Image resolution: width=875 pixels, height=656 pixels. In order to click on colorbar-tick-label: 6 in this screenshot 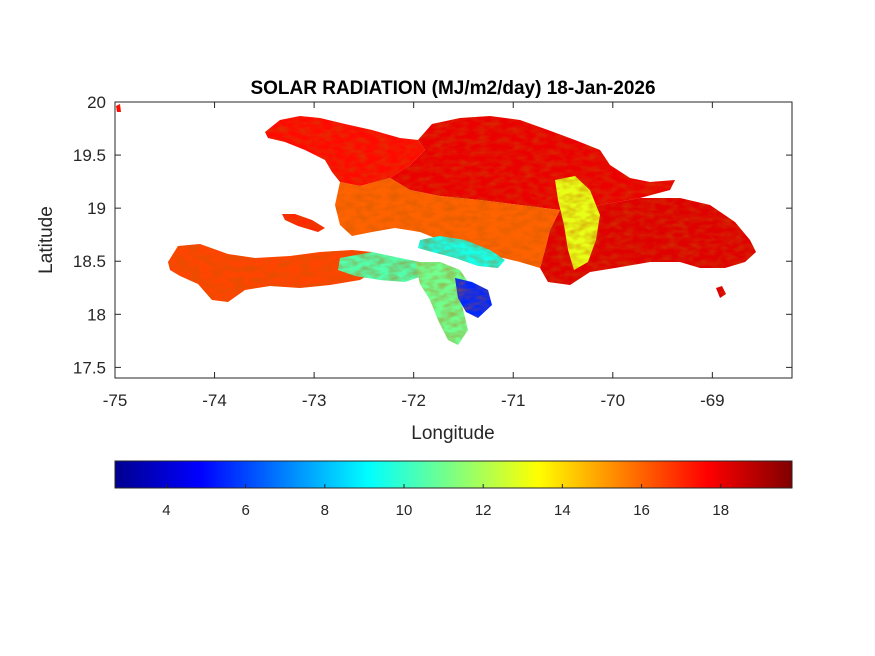, I will do `click(245, 510)`.